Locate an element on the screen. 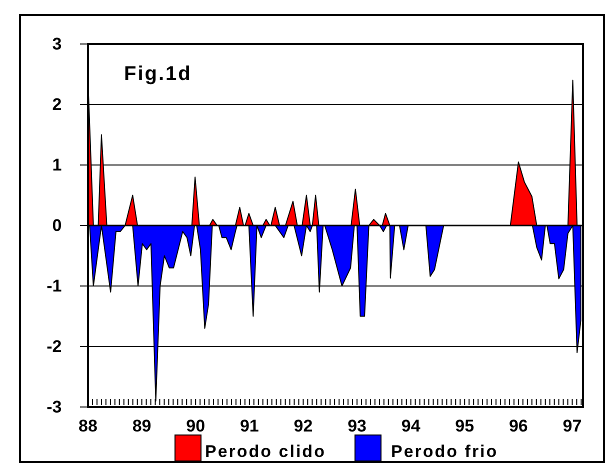  text: Fig.1d is located at coordinates (158, 74).